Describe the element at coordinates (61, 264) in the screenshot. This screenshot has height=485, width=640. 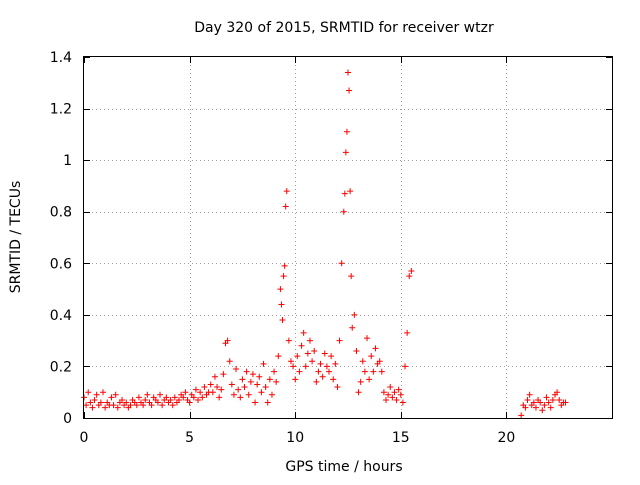
I see `y-tick-label: 0.6` at that location.